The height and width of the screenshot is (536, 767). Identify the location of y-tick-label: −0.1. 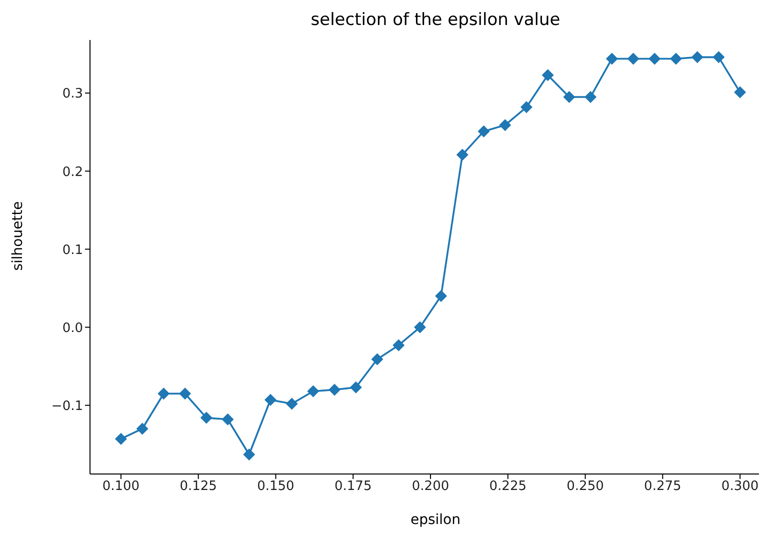
(67, 406).